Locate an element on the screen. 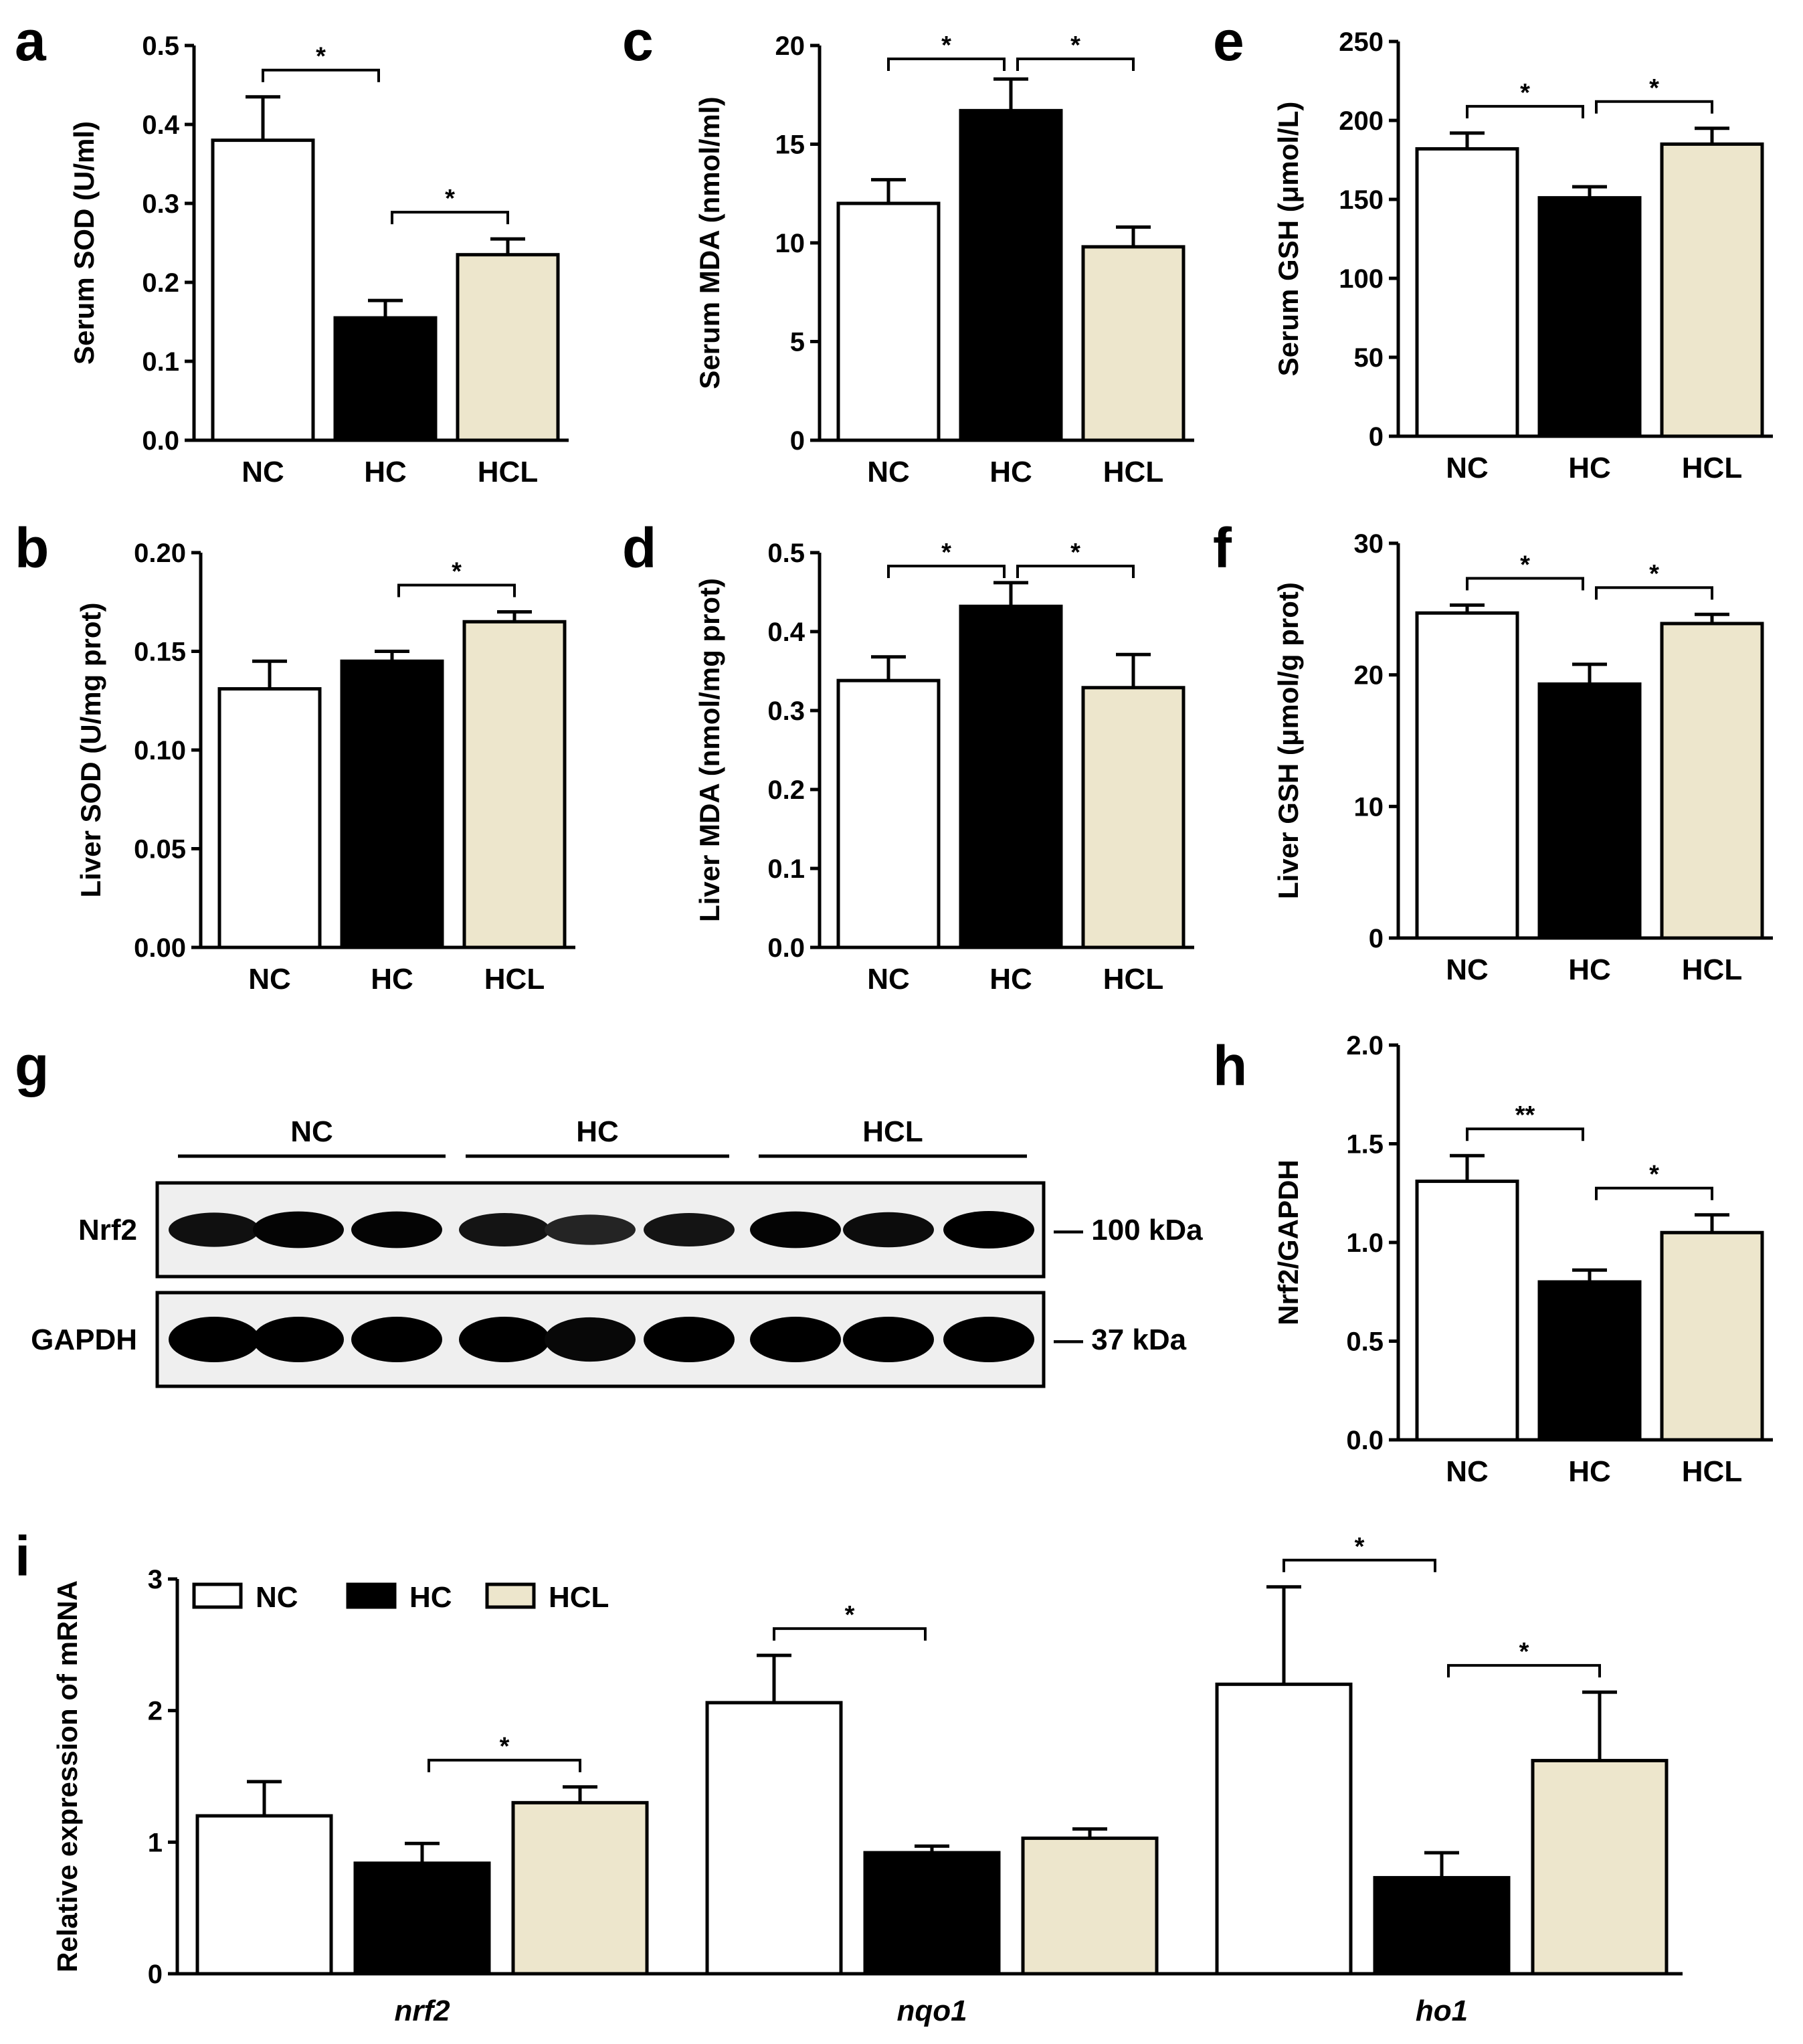  y-tick-label: 250 is located at coordinates (1361, 42).